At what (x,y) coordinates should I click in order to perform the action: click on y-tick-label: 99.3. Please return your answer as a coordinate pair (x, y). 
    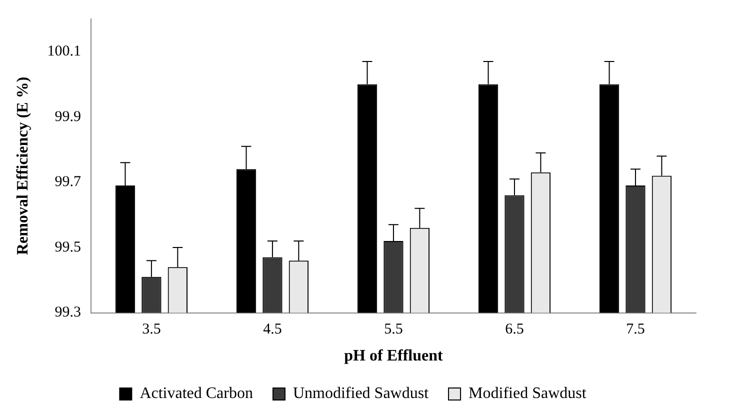
    Looking at the image, I should click on (67, 312).